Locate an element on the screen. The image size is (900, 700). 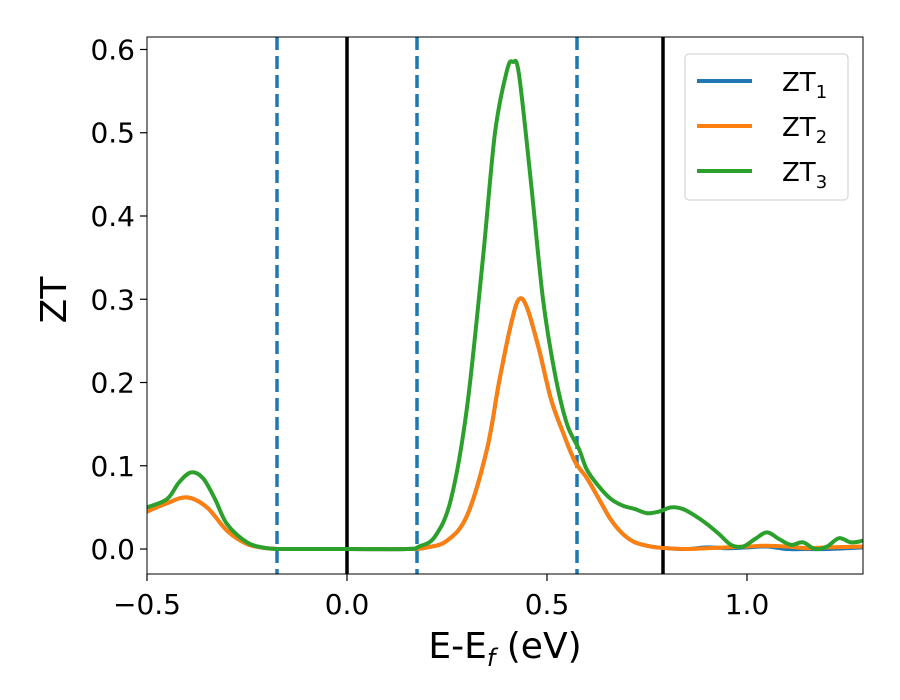
legend-label-zt2: ZT2 is located at coordinates (804, 130).